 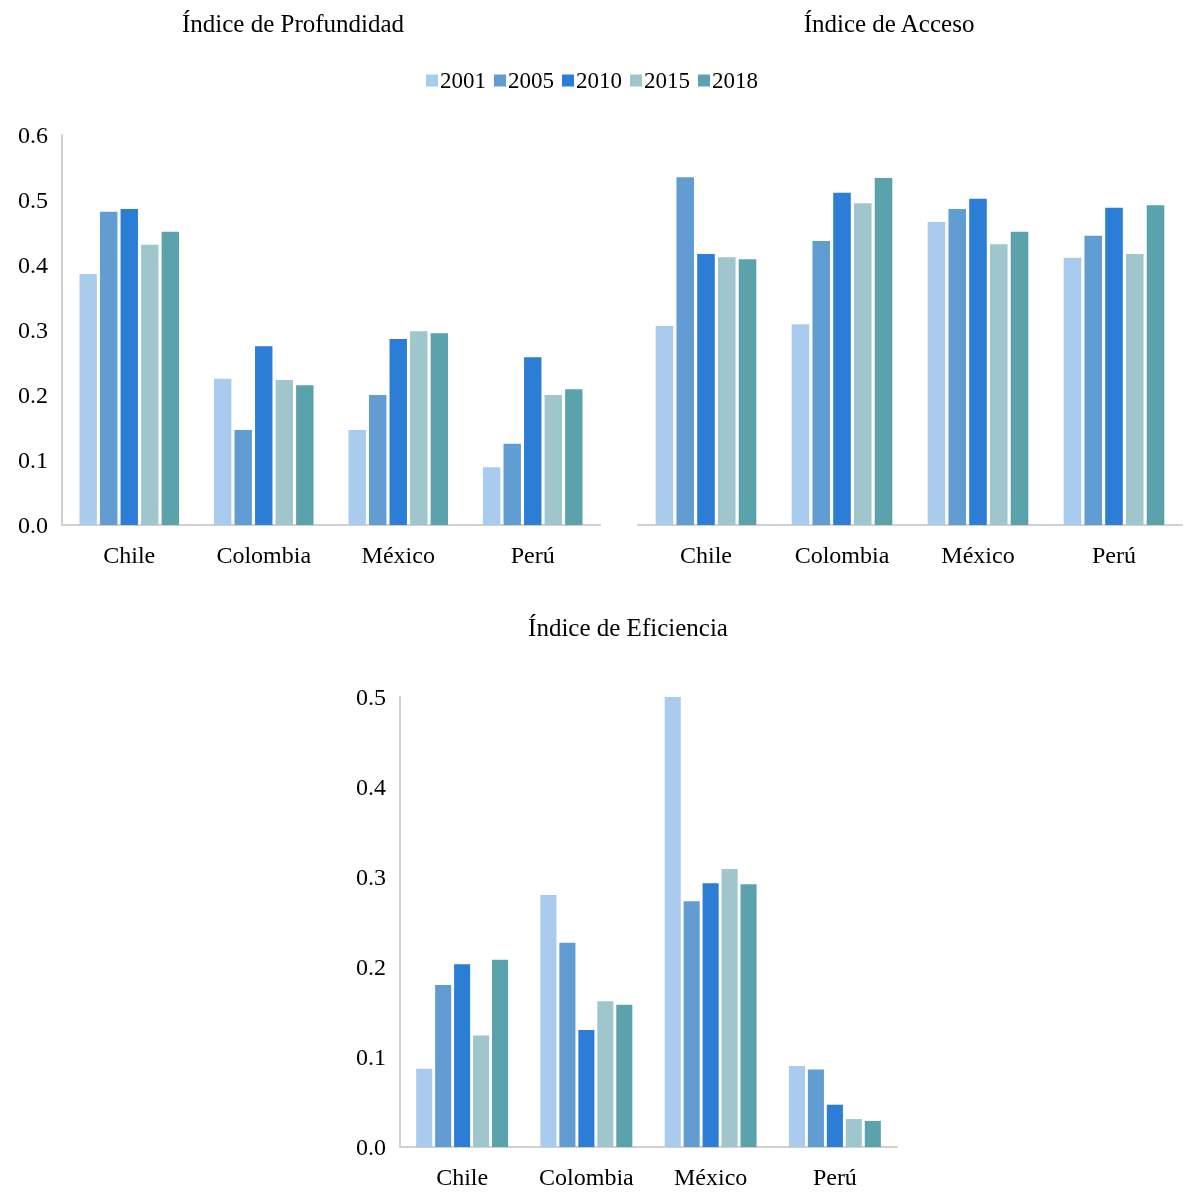 I want to click on legend-label: 2018, so click(x=735, y=80).